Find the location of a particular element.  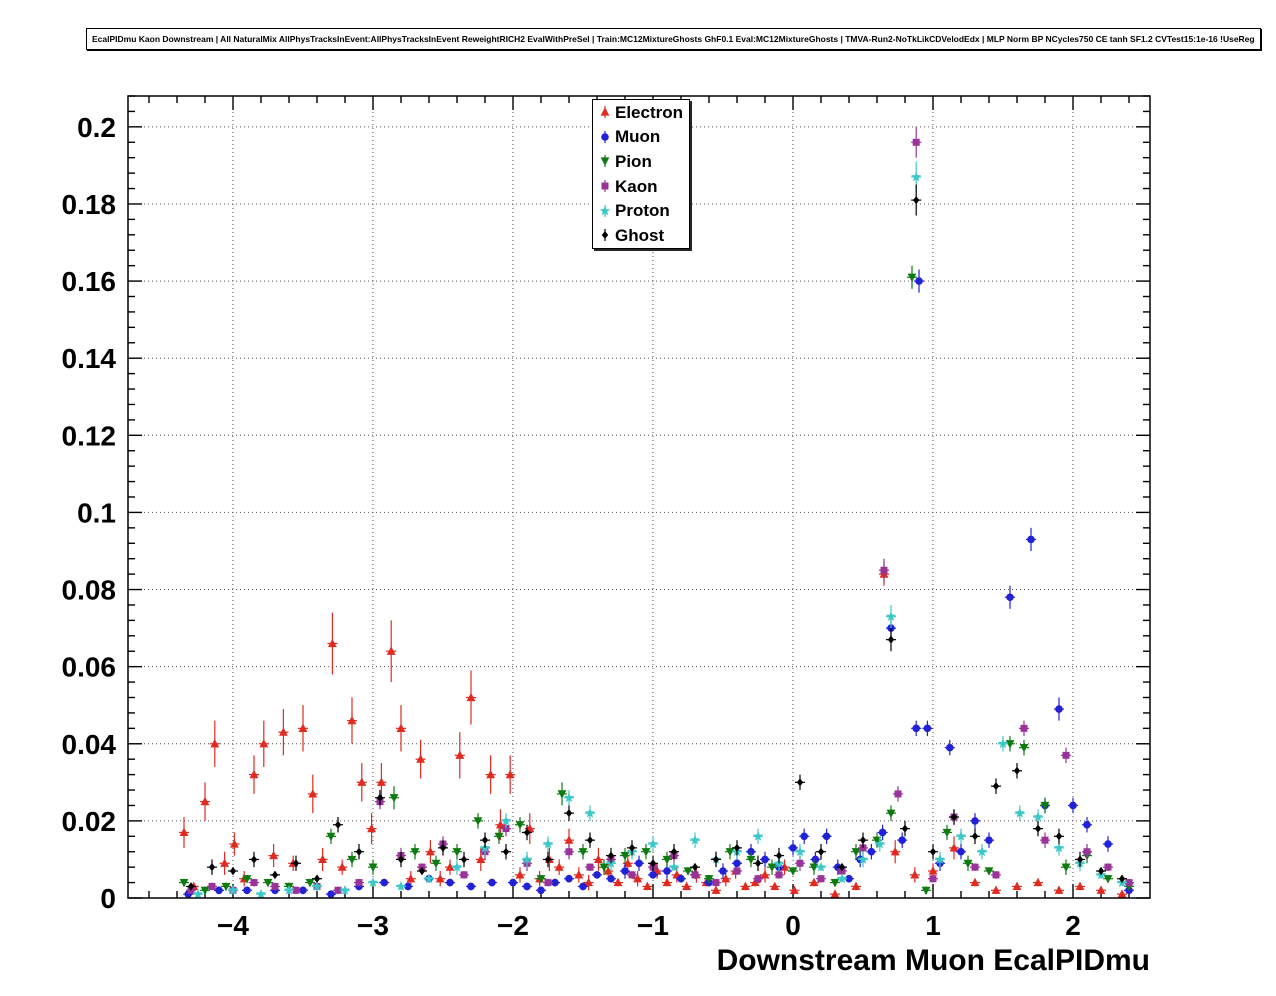

svg-text: 2 is located at coordinates (1073, 925).